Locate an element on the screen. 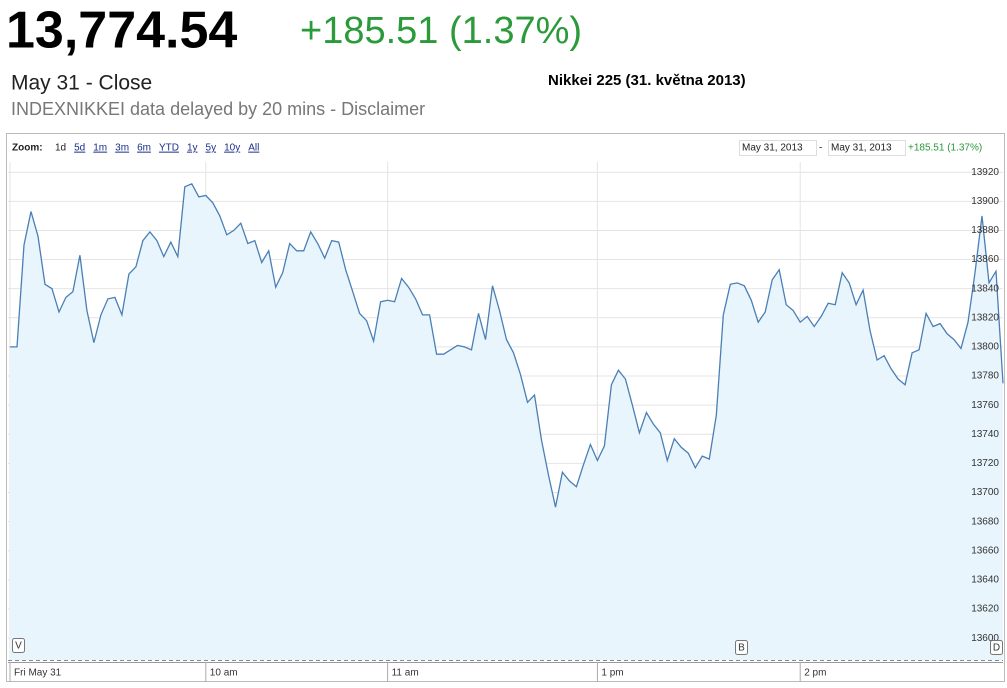  range-sep: - is located at coordinates (820, 148).